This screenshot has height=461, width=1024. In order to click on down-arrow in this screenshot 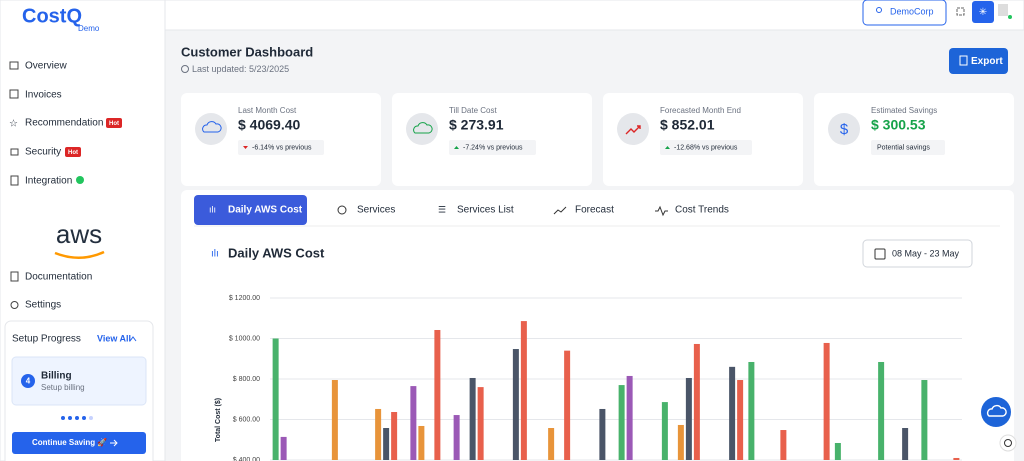, I will do `click(245, 147)`.